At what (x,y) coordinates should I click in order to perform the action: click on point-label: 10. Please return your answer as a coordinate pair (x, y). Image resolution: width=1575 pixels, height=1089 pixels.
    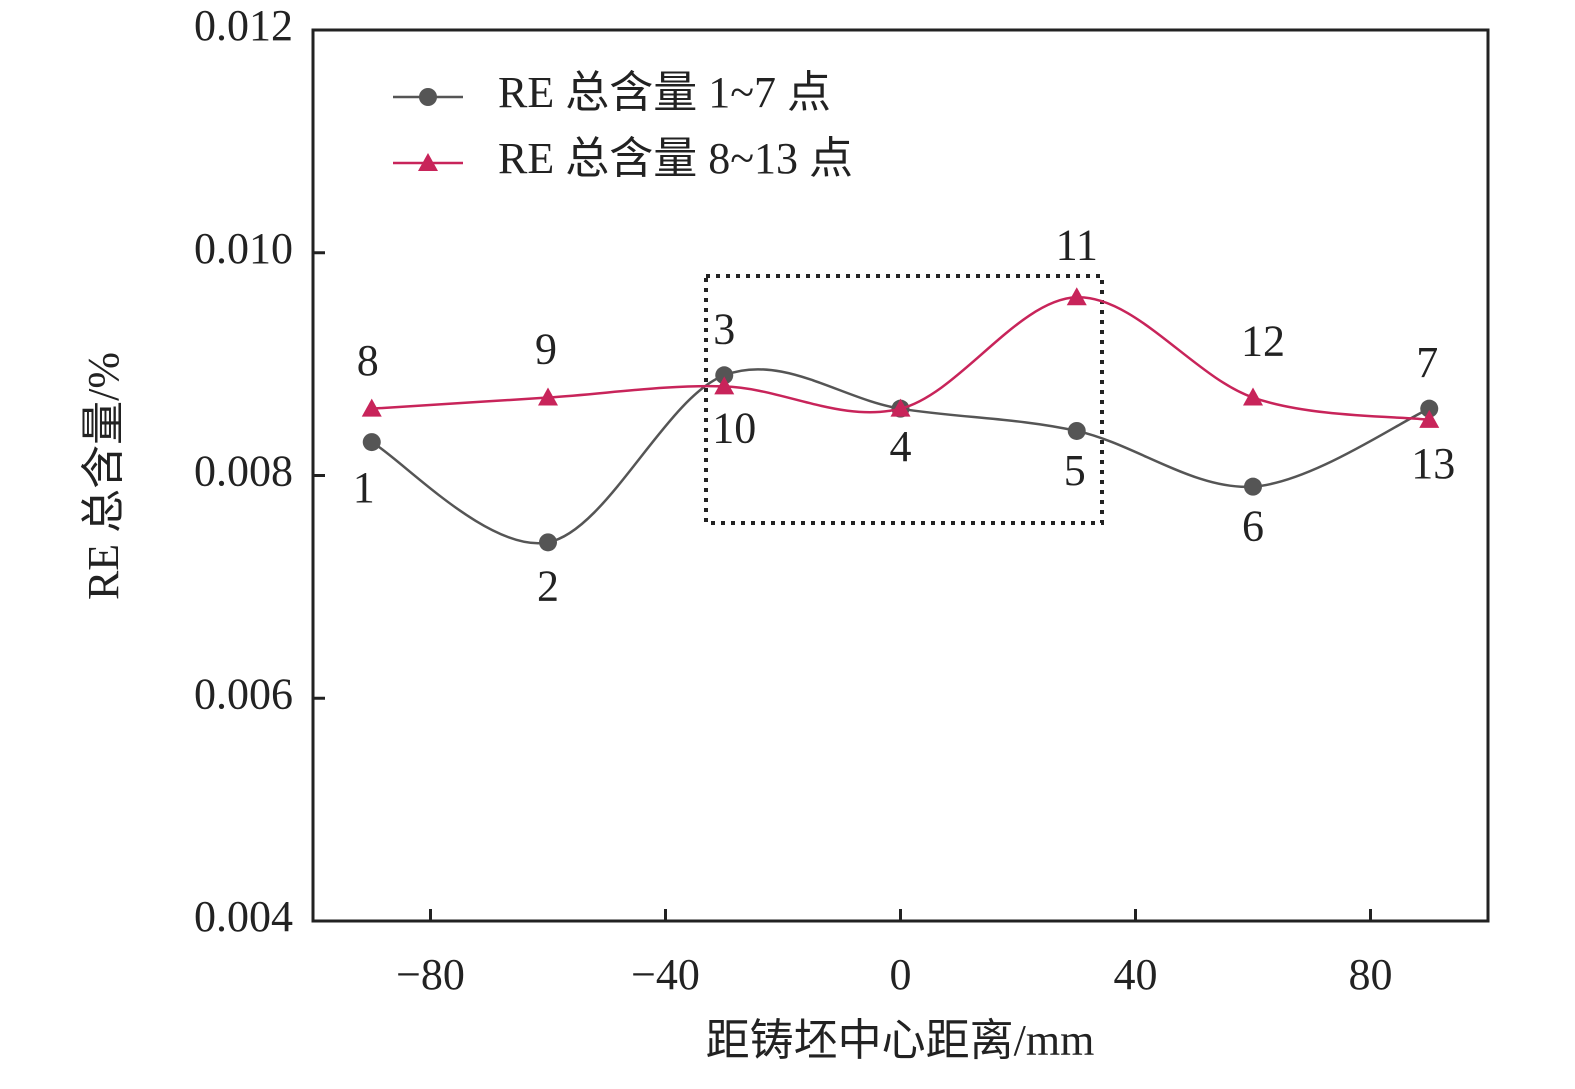
    Looking at the image, I should click on (734, 427).